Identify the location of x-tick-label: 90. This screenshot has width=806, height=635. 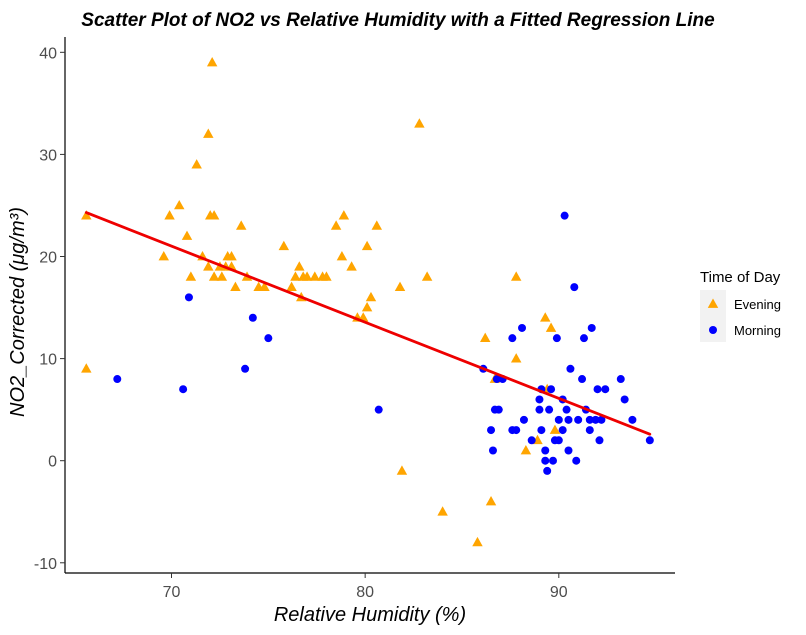
(559, 592).